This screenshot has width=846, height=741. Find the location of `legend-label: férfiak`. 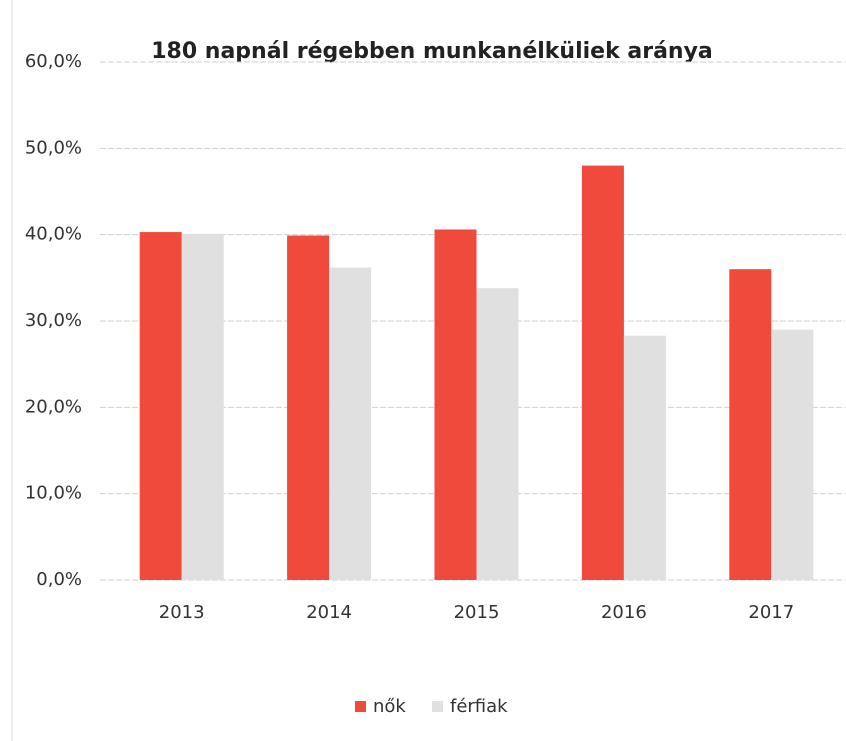

legend-label: férfiak is located at coordinates (479, 706).